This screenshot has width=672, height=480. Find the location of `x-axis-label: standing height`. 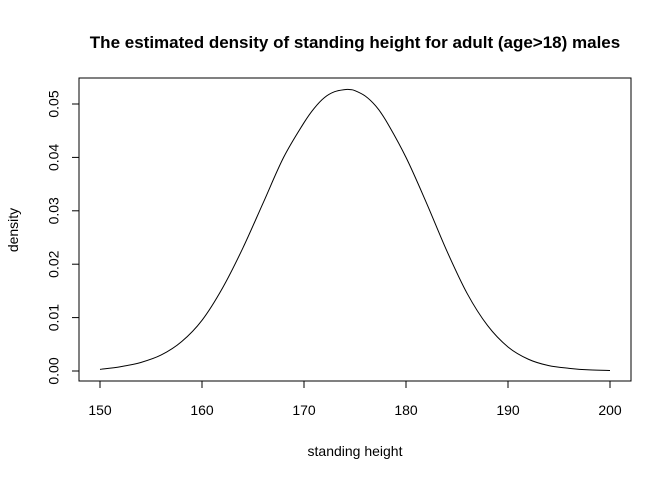

x-axis-label: standing height is located at coordinates (355, 451).